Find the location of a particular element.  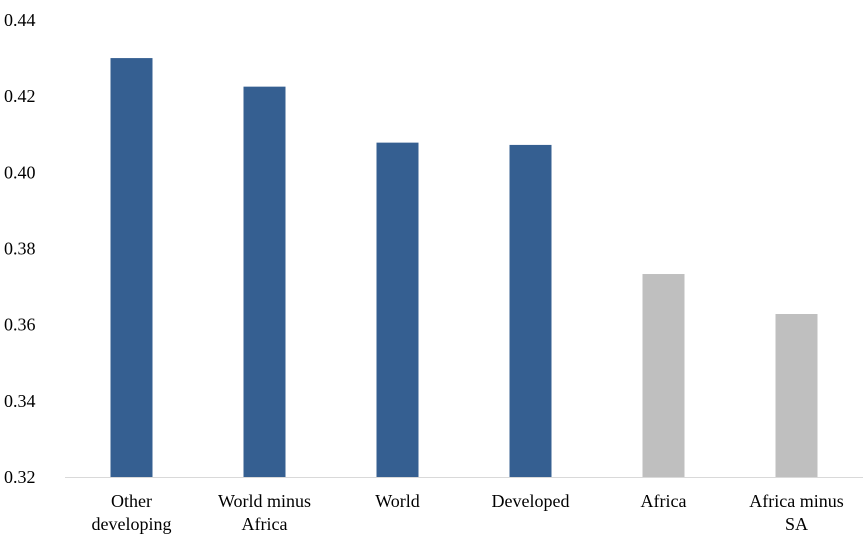

x-category-label: World is located at coordinates (397, 501).